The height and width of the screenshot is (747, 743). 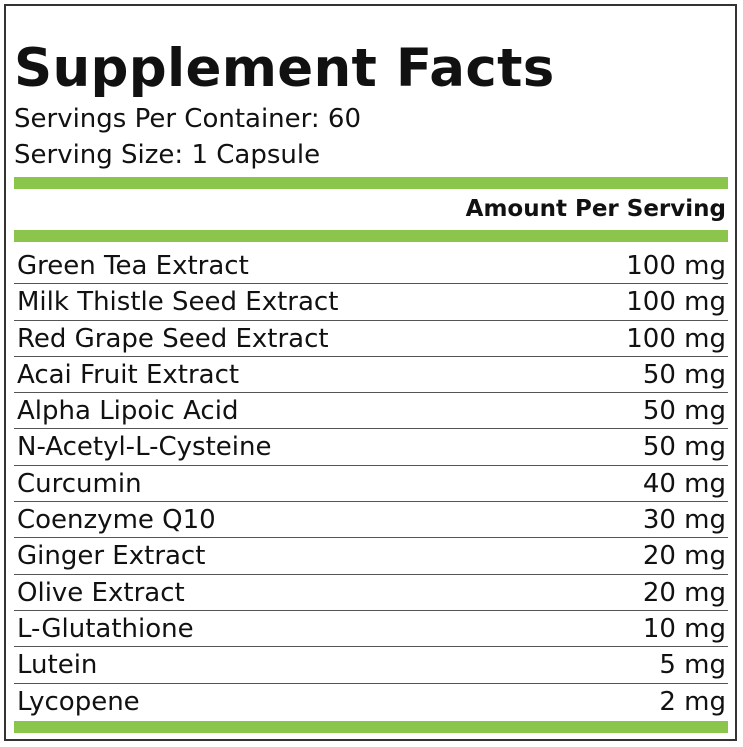 I want to click on panel-title: Supplement Facts, so click(x=284, y=68).